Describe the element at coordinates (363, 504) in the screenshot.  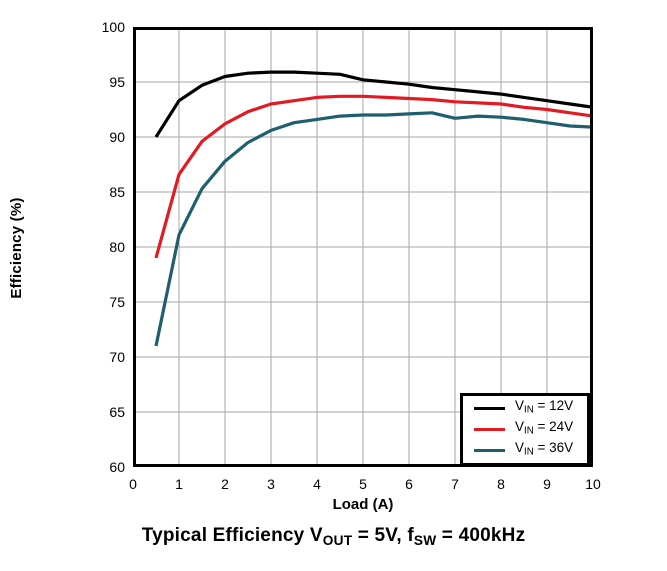
I see `x-axis-title: Load (A)` at that location.